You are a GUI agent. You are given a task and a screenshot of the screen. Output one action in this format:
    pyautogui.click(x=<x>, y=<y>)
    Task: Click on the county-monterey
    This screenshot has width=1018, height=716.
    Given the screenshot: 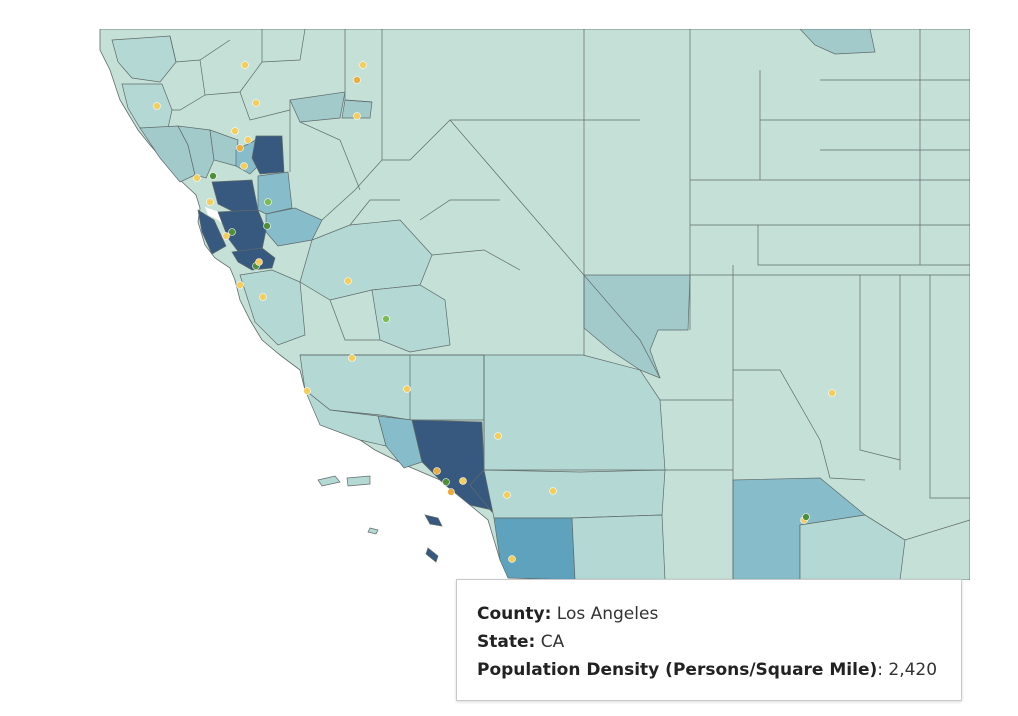 What is the action you would take?
    pyautogui.click(x=272, y=307)
    